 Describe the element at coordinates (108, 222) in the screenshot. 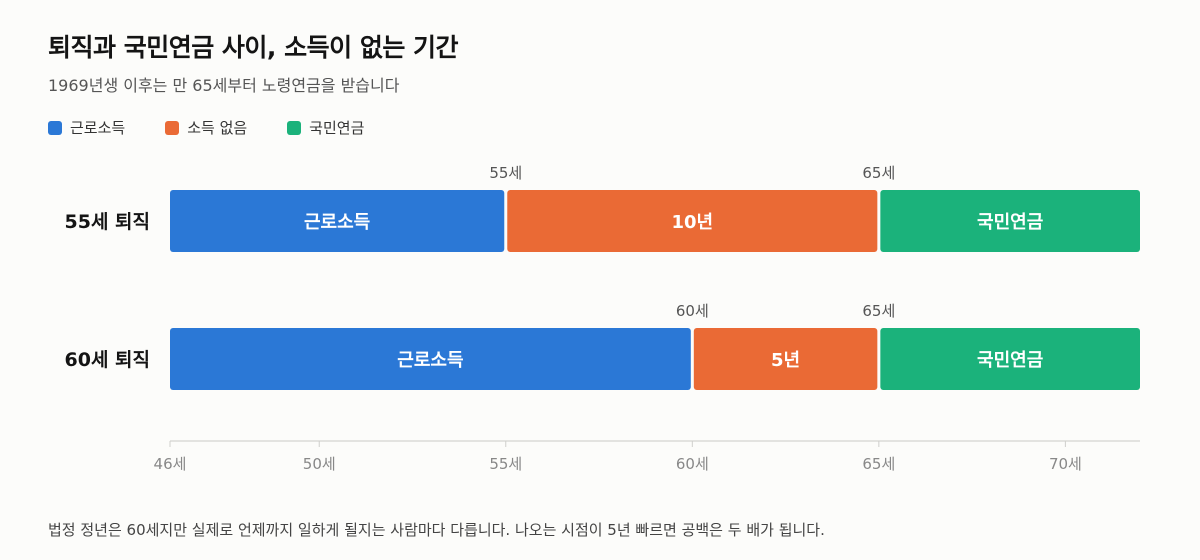

I see `row-label-55: 55세 퇴직` at that location.